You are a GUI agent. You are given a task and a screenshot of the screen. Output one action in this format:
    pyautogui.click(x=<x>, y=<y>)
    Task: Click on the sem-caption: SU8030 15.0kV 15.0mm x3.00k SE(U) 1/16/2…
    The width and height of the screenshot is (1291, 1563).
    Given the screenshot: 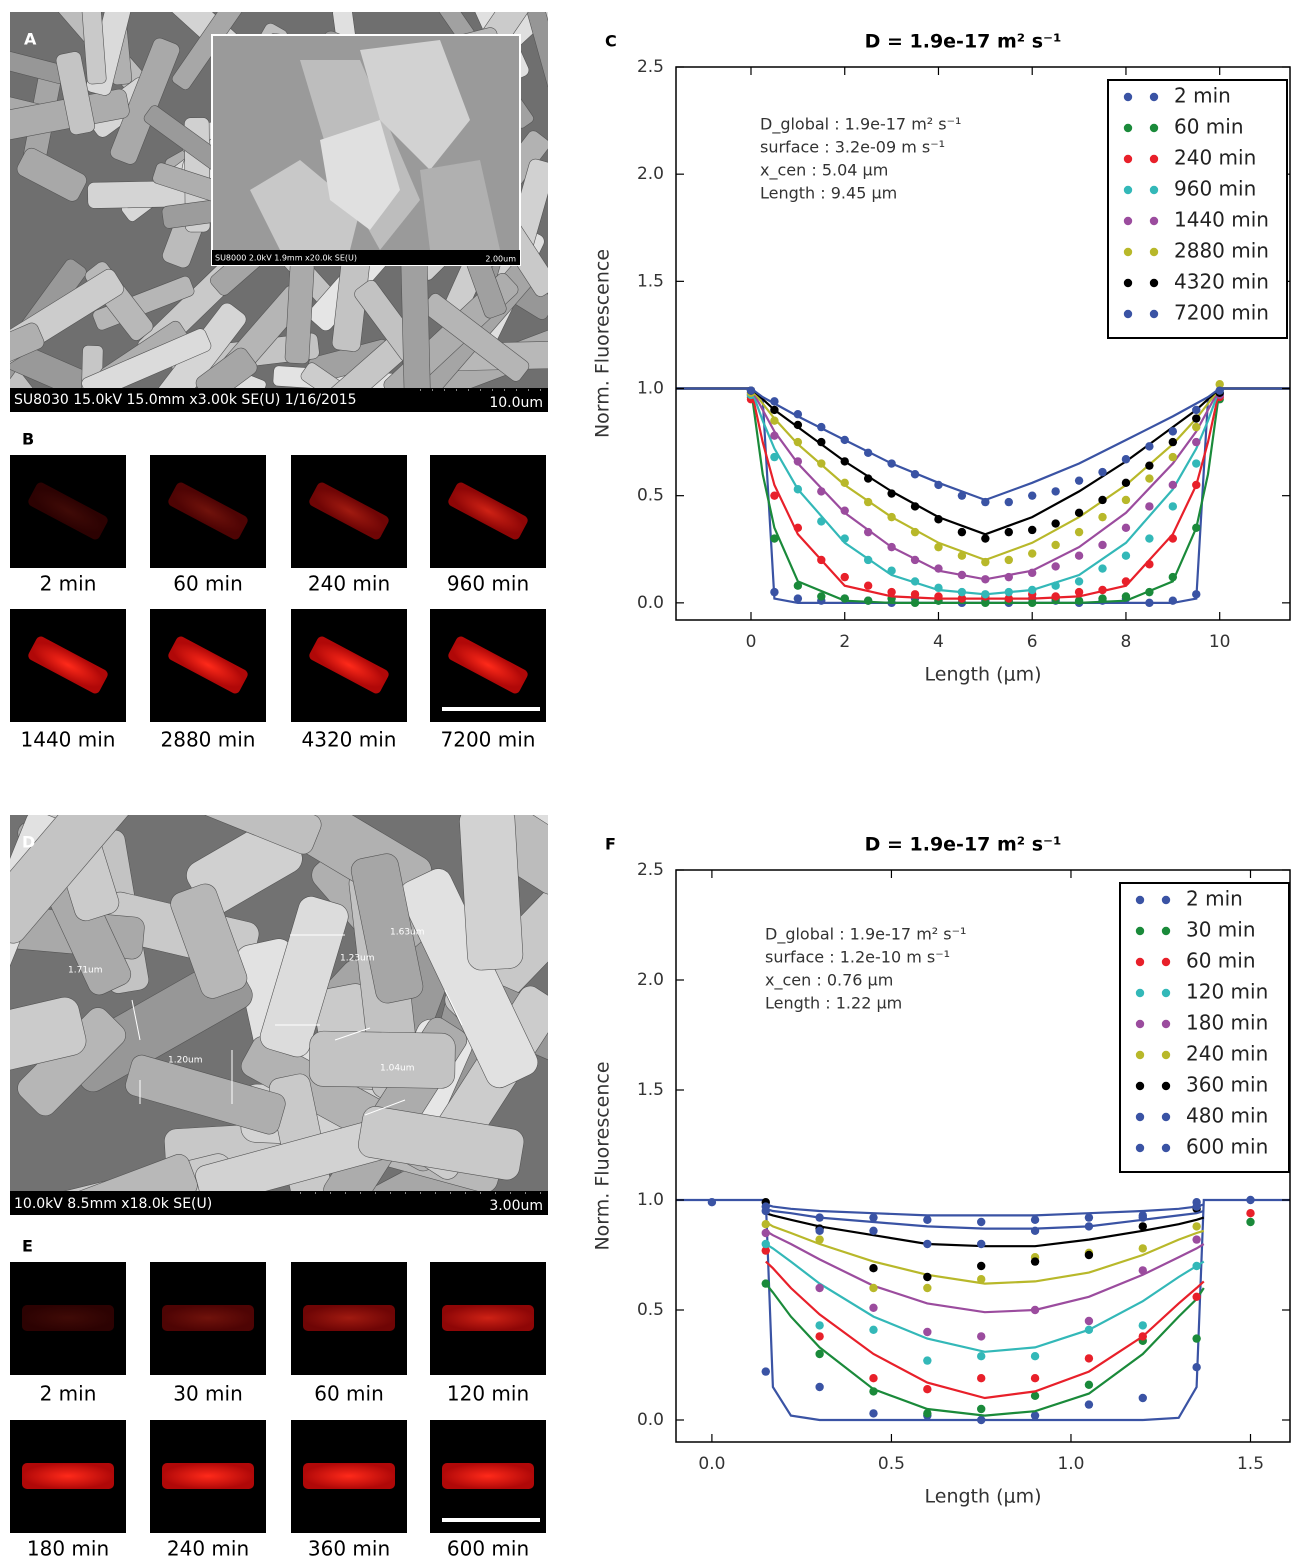 What is the action you would take?
    pyautogui.click(x=185, y=400)
    